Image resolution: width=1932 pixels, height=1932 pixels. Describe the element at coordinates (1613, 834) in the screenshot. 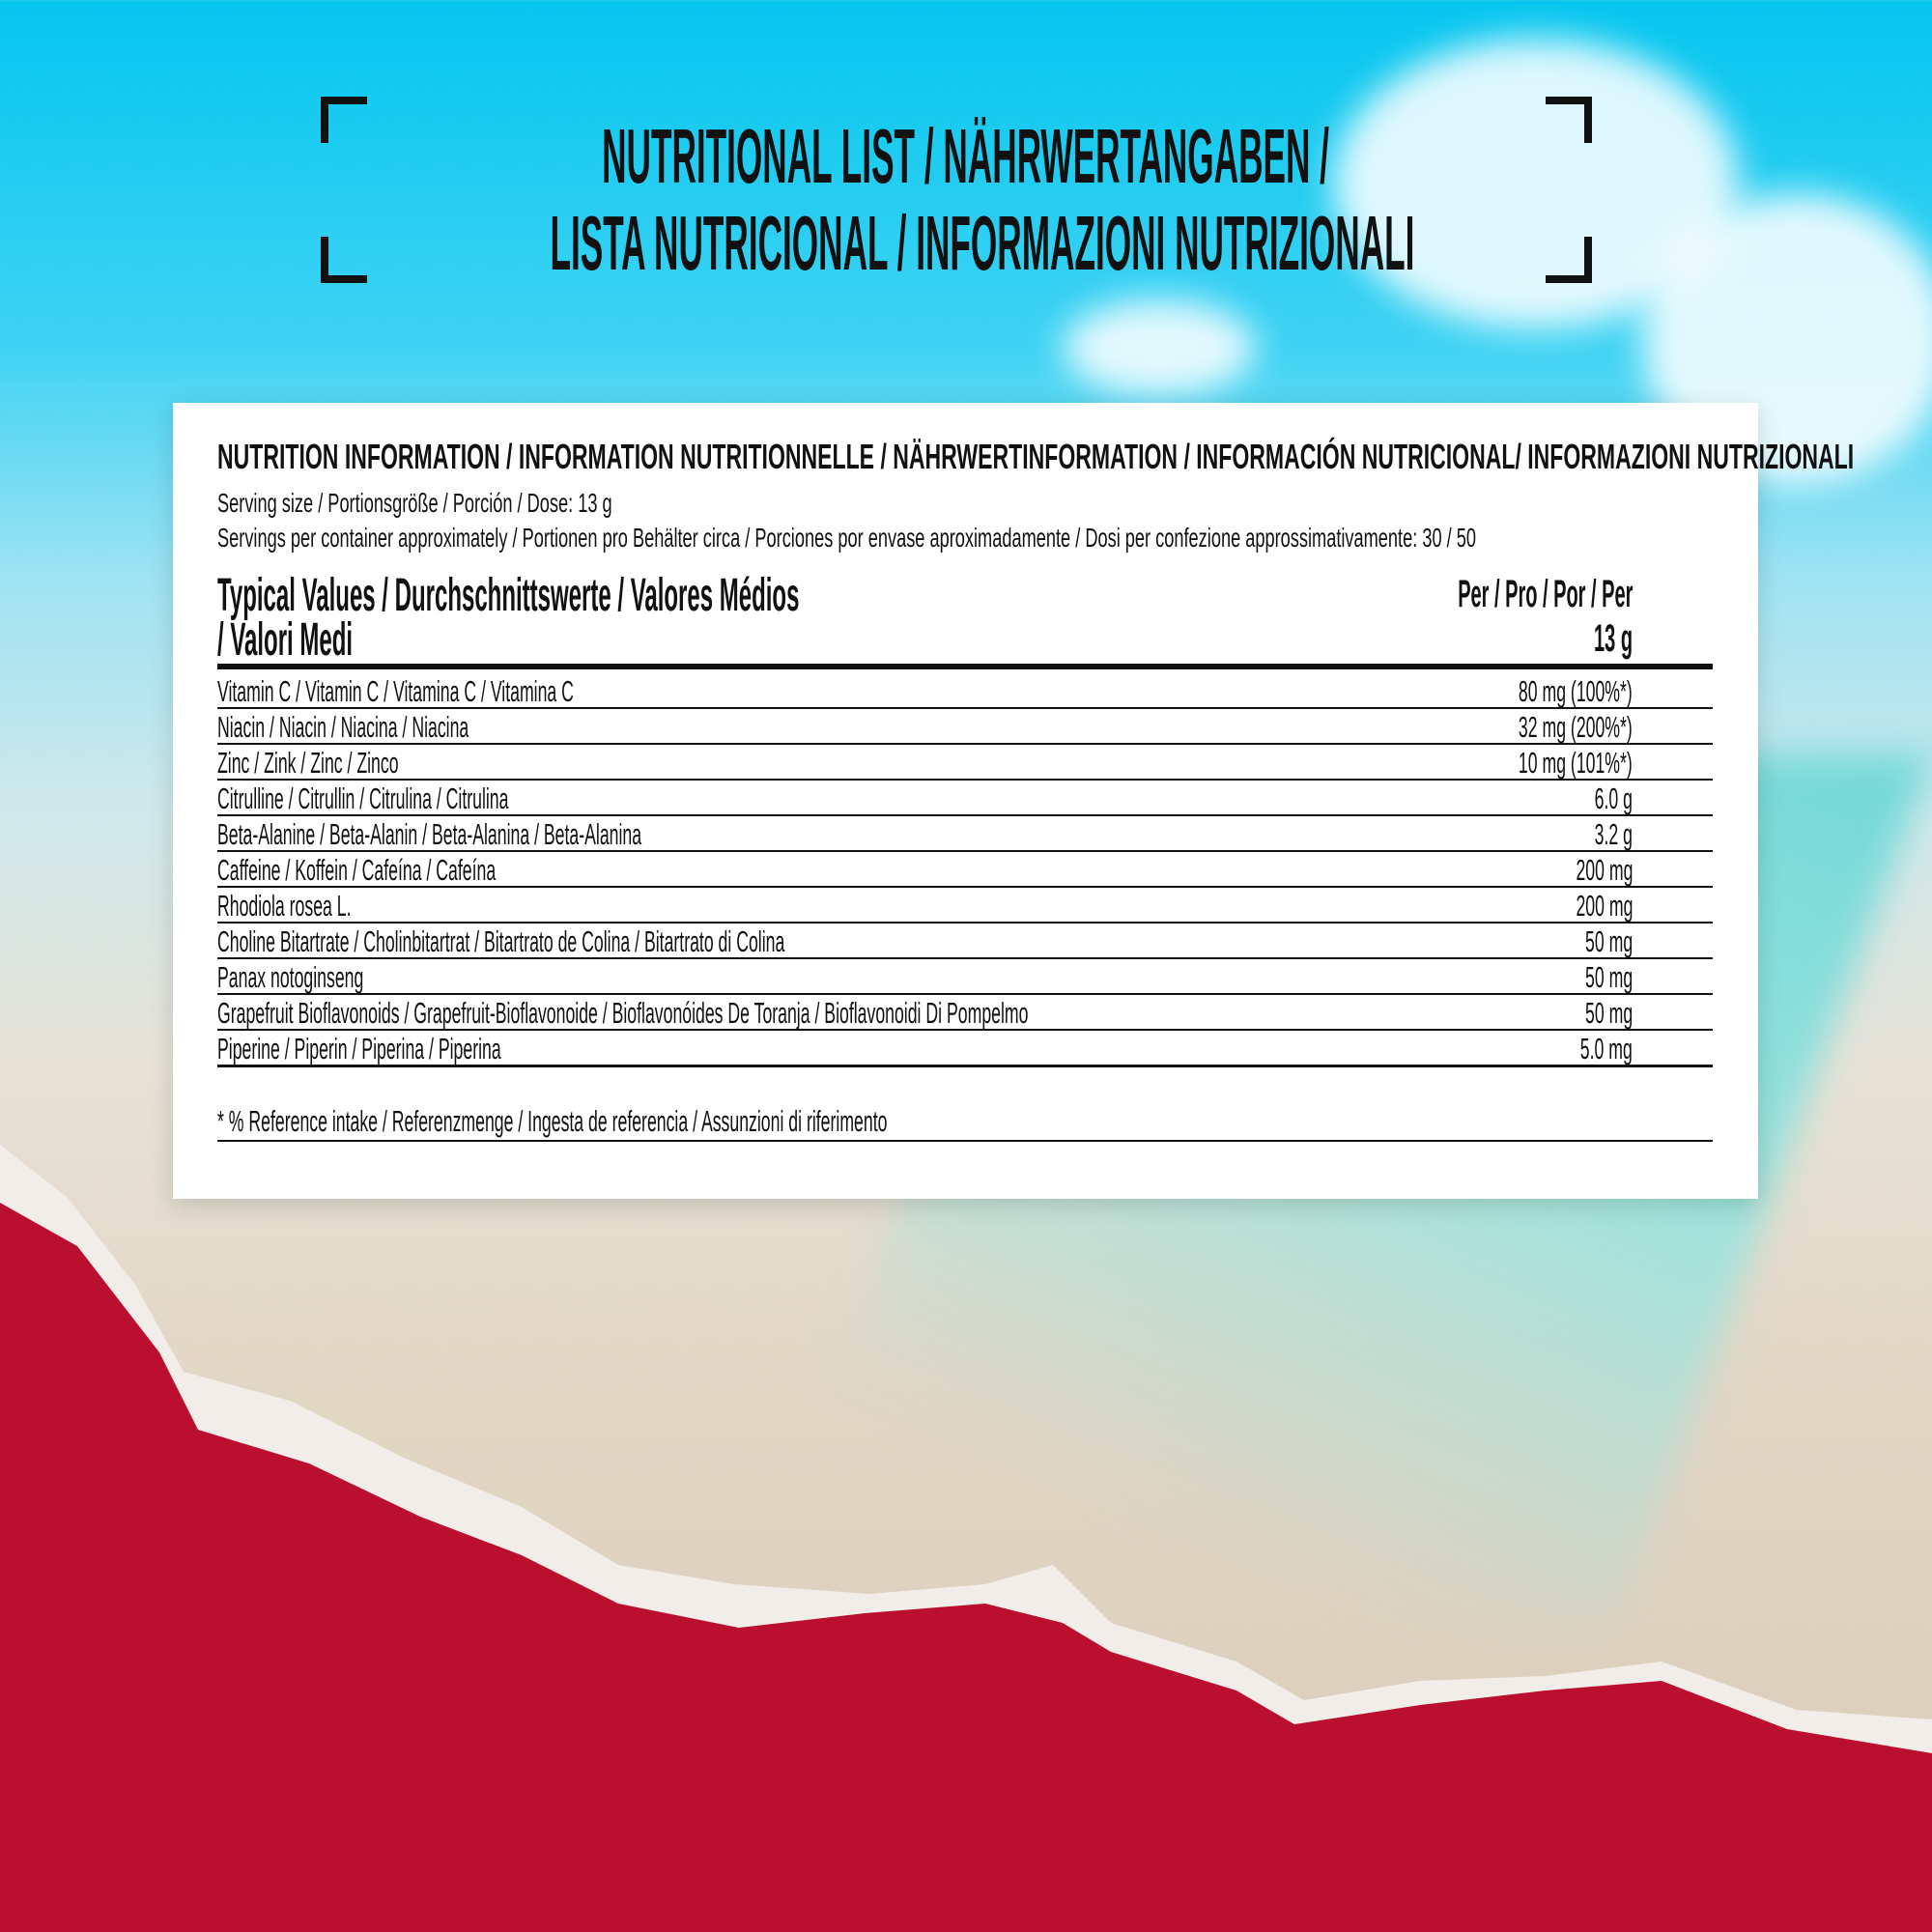

I see `nutrient-value: 3.2 g` at that location.